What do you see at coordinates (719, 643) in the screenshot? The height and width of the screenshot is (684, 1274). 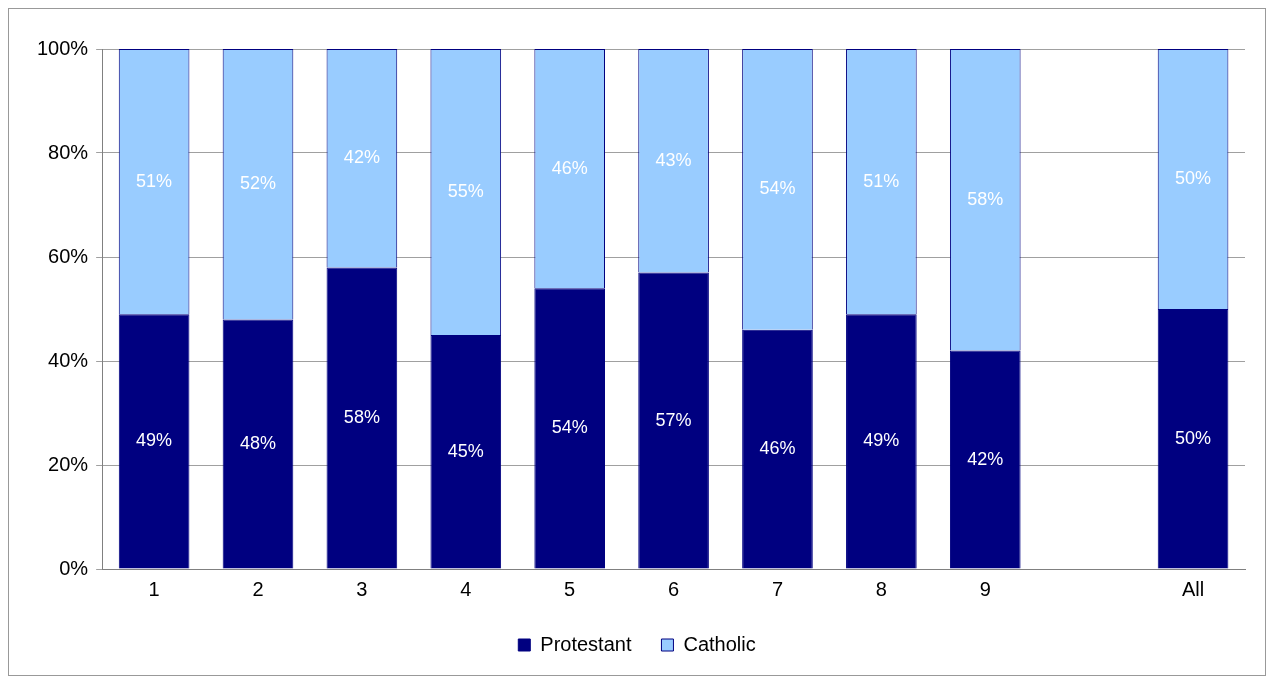 I see `legend-label: Catholic` at bounding box center [719, 643].